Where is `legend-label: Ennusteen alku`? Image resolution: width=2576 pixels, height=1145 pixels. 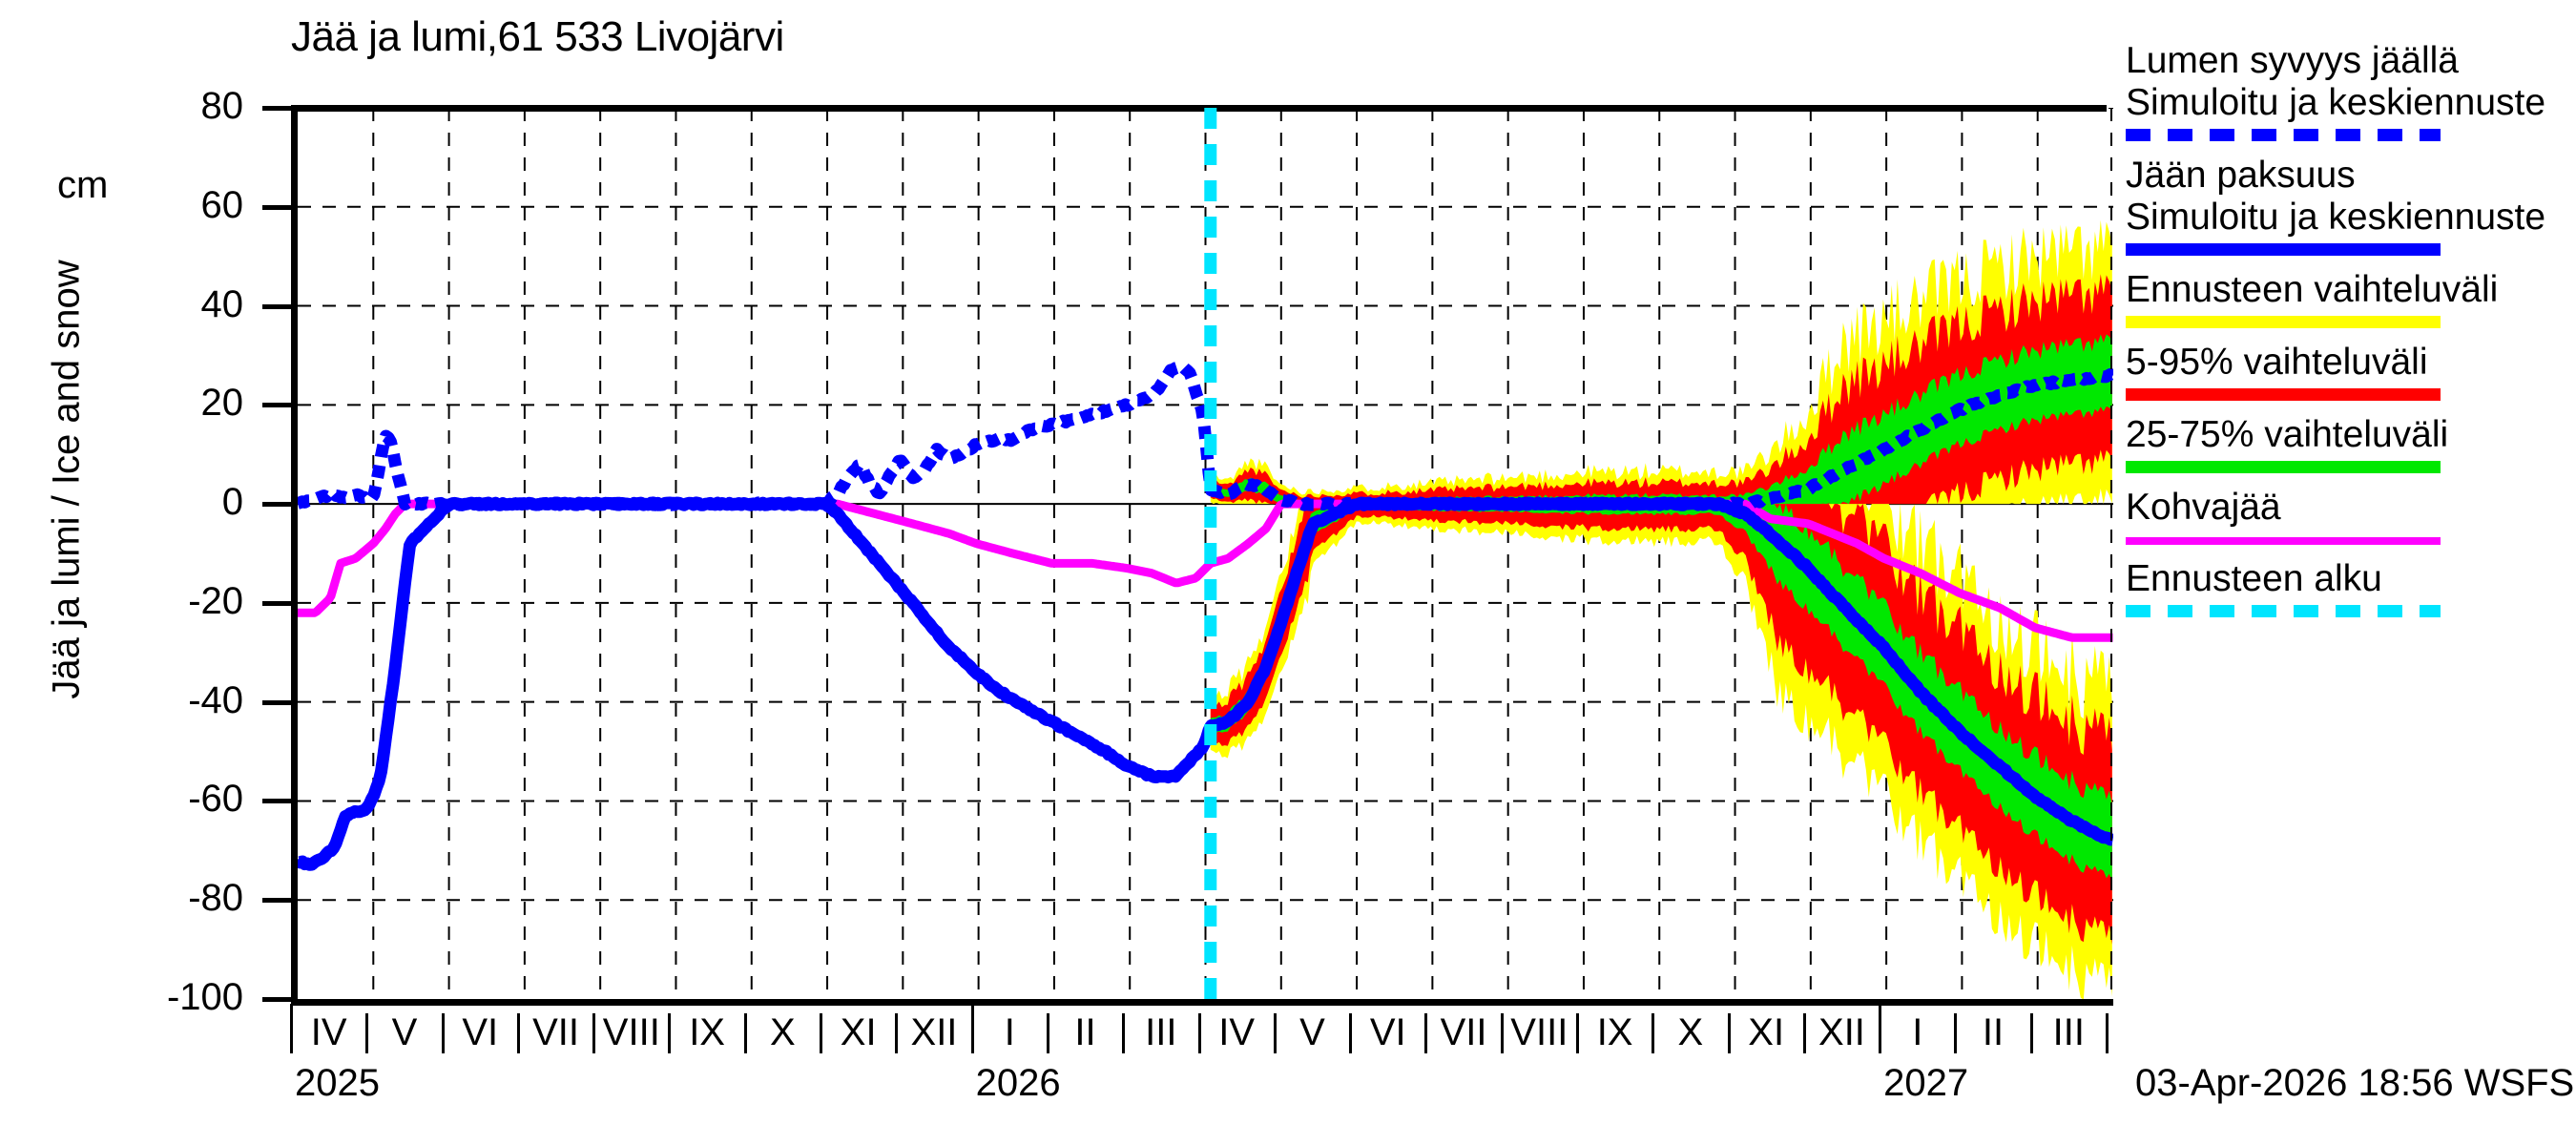 legend-label: Ennusteen alku is located at coordinates (2254, 578).